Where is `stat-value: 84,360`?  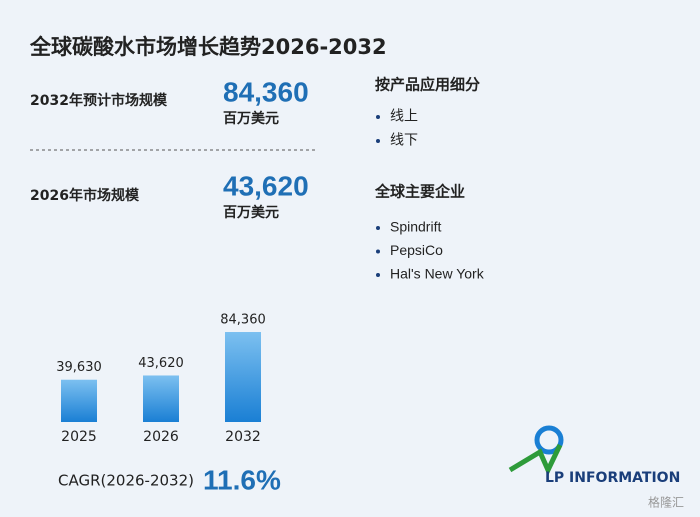
stat-value: 84,360 is located at coordinates (266, 91).